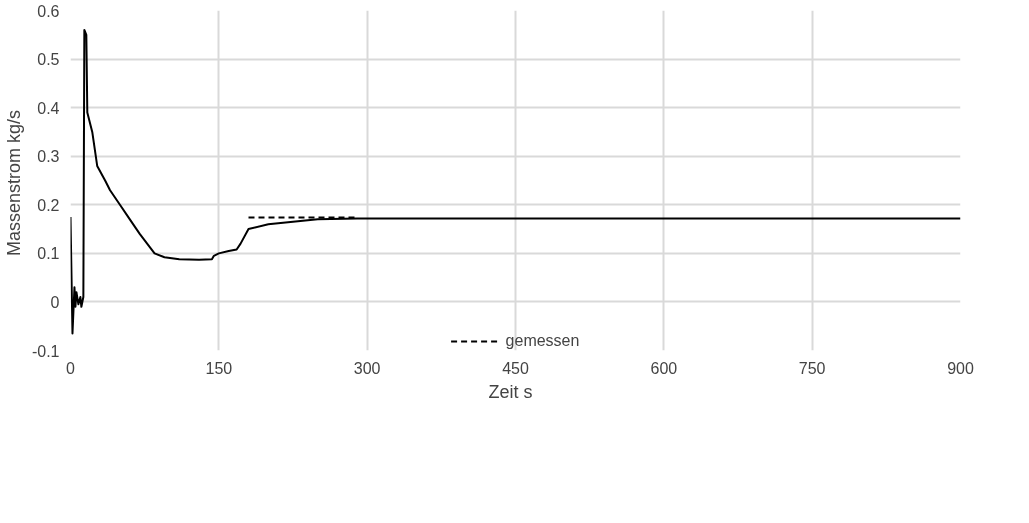 The image size is (1029, 523). What do you see at coordinates (48, 205) in the screenshot?
I see `y-tick-label: 0.2` at bounding box center [48, 205].